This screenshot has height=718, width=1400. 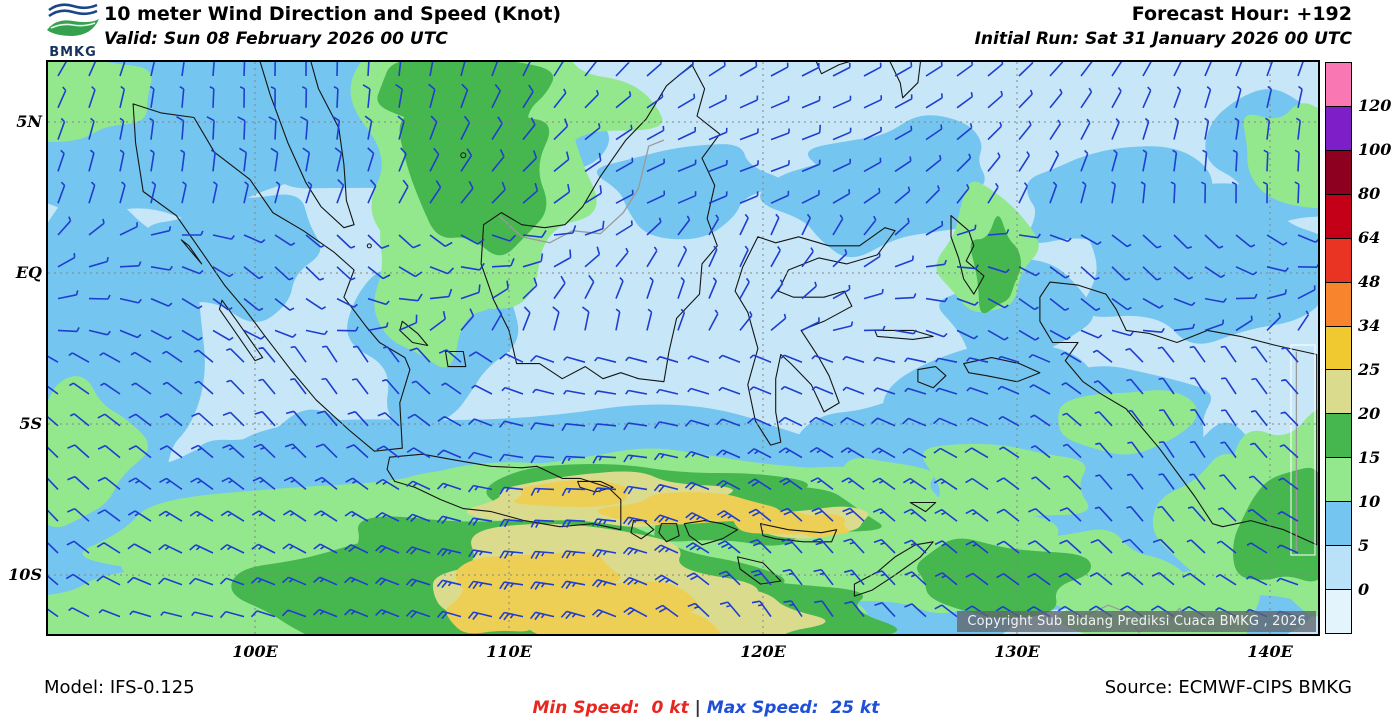 What do you see at coordinates (276, 39) in the screenshot?
I see `valid-time-label: Valid: Sun 08 February 2026 00 UTC` at bounding box center [276, 39].